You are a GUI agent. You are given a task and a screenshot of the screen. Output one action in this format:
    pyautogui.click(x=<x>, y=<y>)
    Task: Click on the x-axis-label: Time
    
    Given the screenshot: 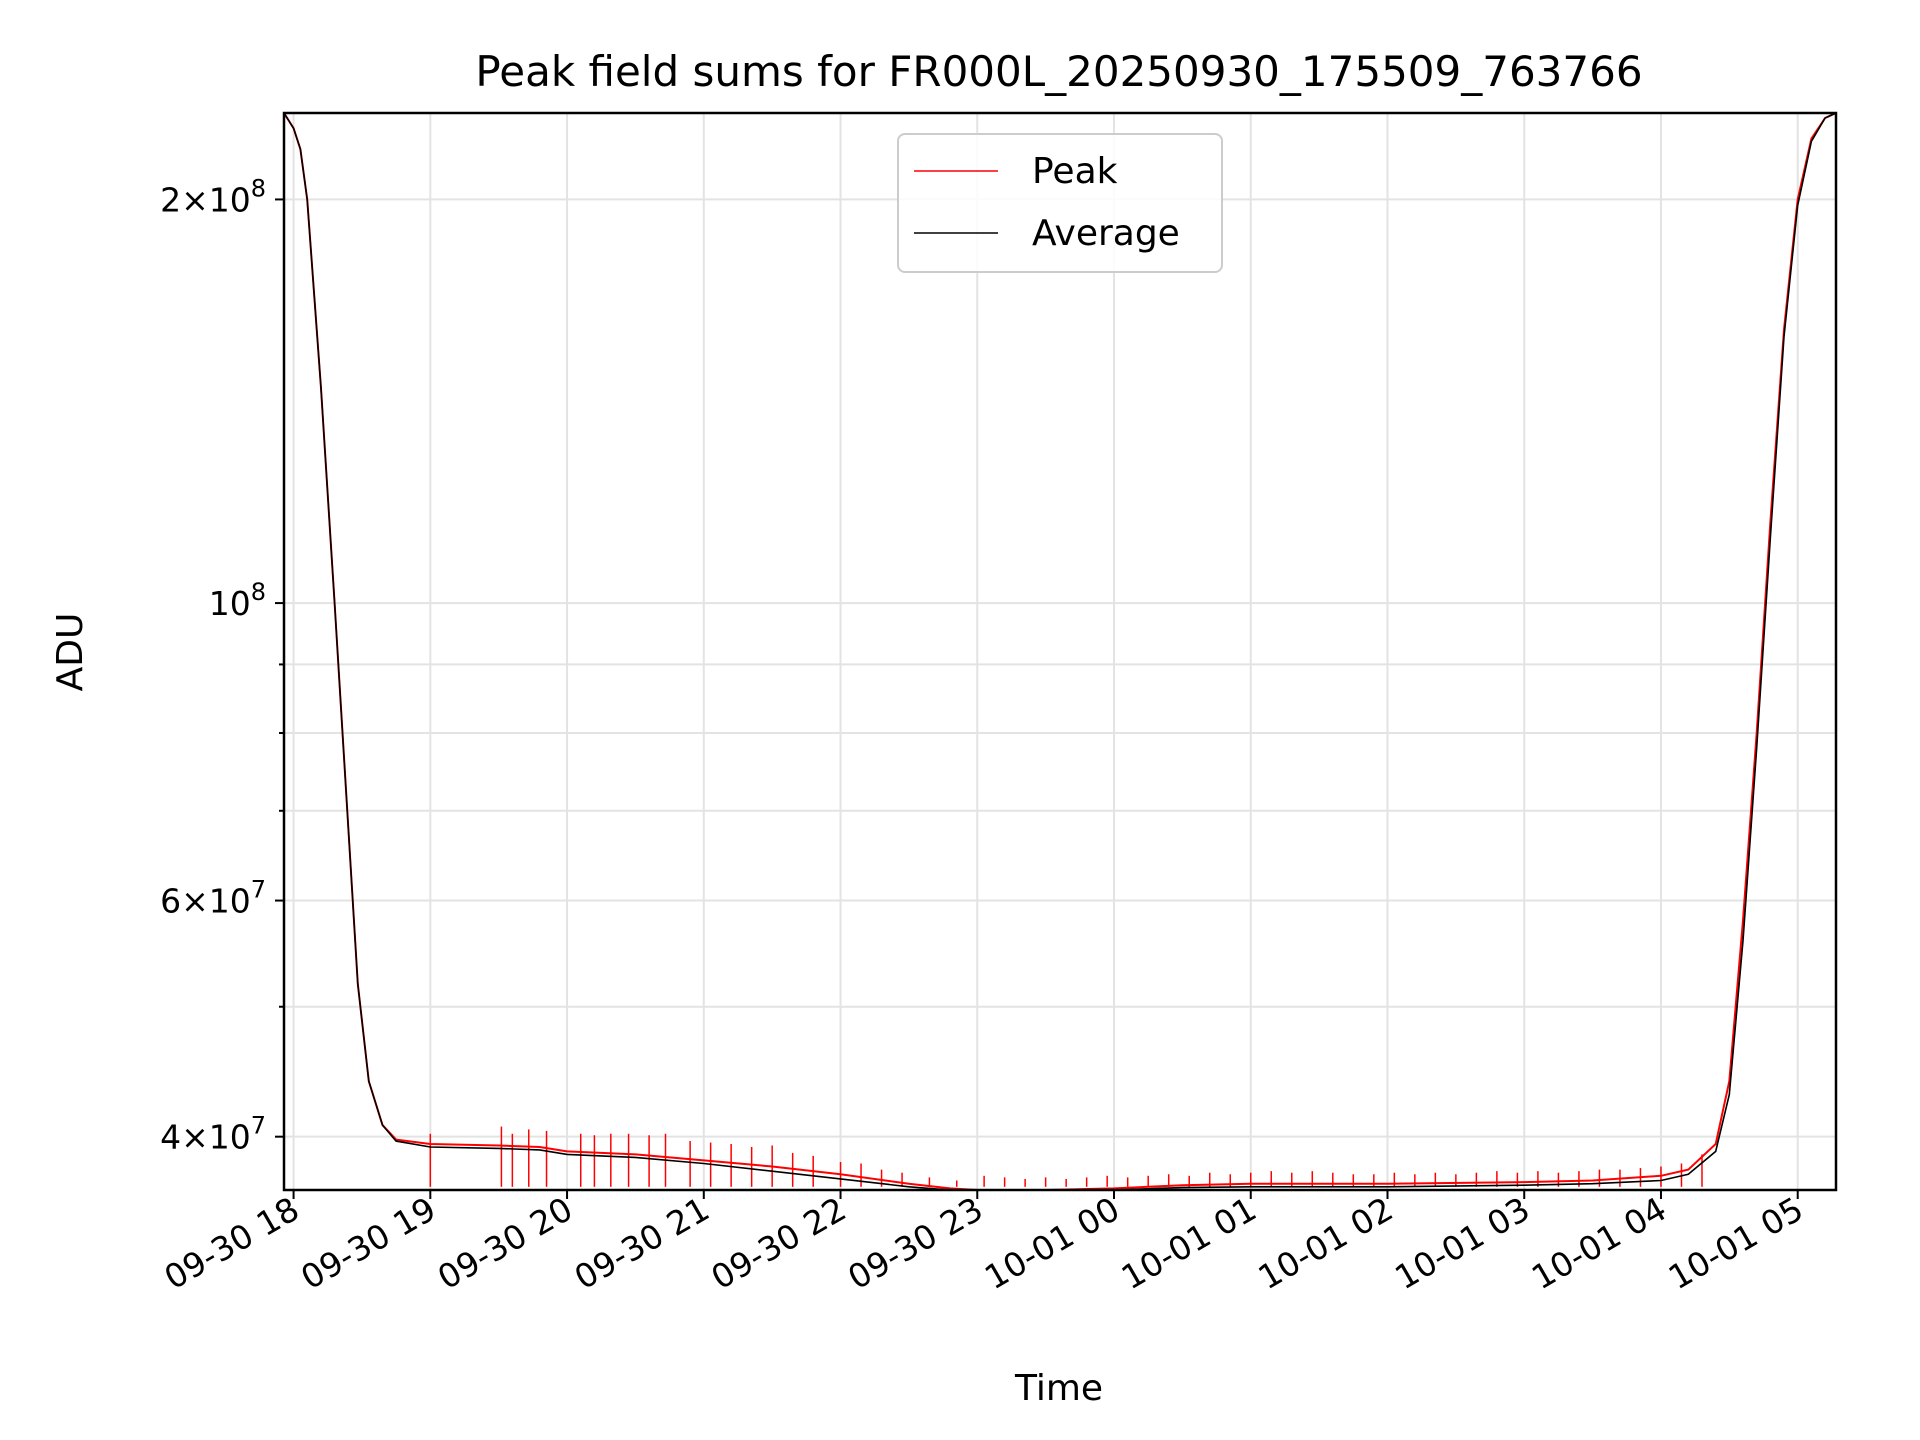 What is the action you would take?
    pyautogui.click(x=1058, y=1388)
    